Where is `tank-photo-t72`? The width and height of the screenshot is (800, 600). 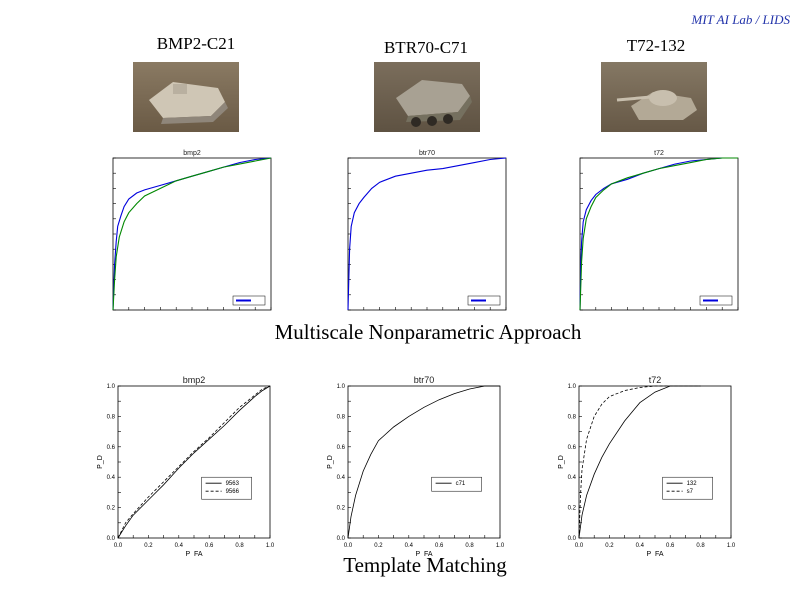
tank-photo-t72 is located at coordinates (654, 97).